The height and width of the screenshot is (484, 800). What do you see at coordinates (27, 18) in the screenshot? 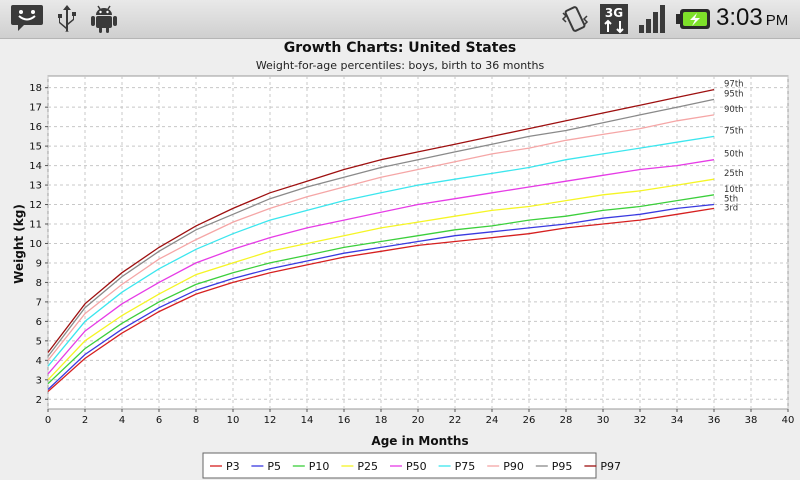
I see `notification-icon` at bounding box center [27, 18].